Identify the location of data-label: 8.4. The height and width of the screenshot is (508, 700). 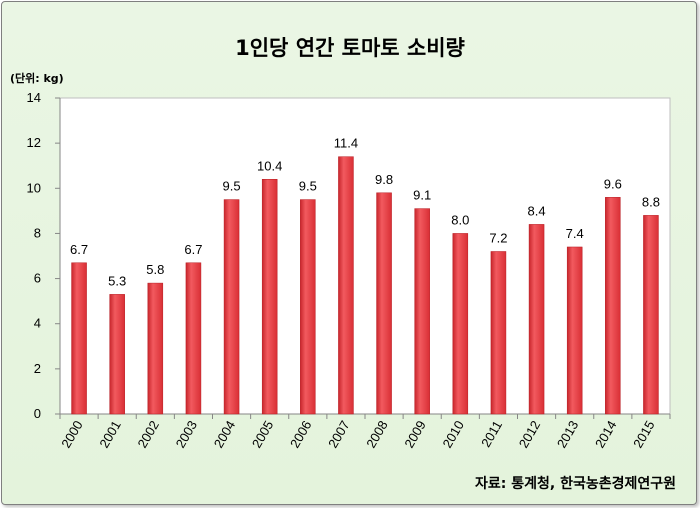
(537, 210).